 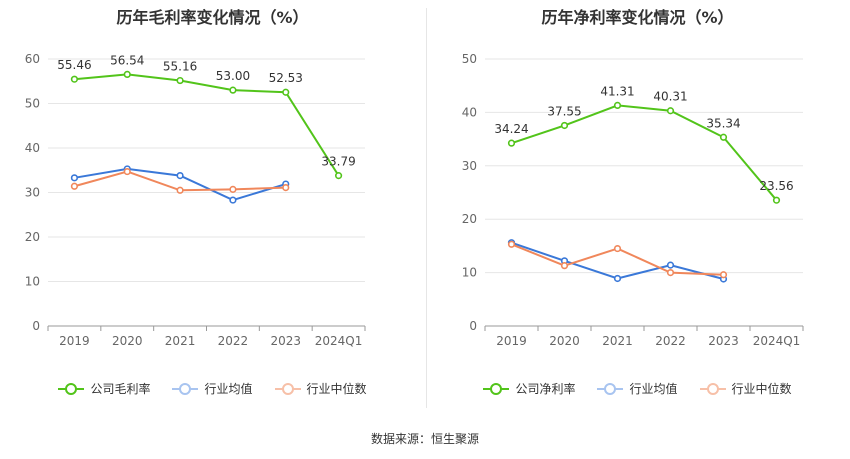 I want to click on data-label: 40.31, so click(x=670, y=97).